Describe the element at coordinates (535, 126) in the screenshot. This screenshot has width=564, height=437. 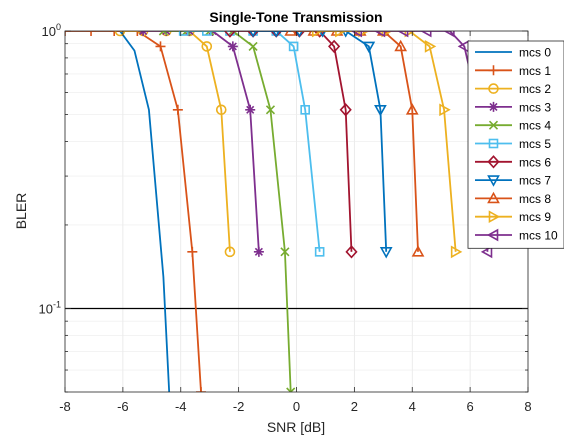
I see `legend-label: mcs 4` at that location.